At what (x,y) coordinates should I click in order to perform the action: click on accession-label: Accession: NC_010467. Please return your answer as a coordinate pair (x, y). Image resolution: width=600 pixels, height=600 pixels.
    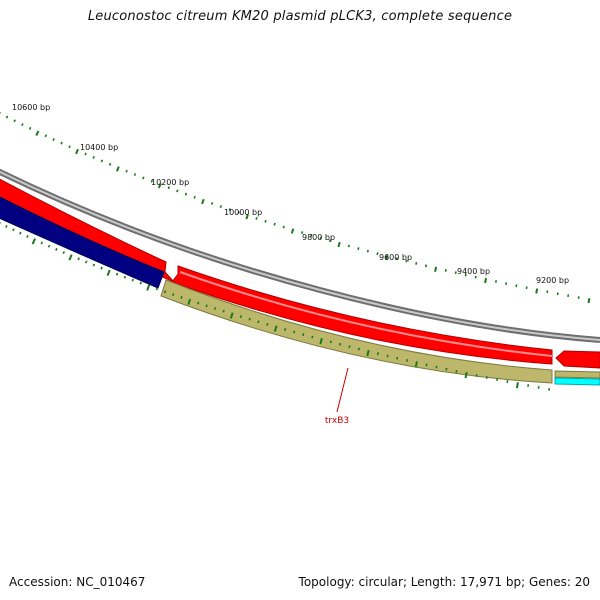
    Looking at the image, I should click on (77, 582).